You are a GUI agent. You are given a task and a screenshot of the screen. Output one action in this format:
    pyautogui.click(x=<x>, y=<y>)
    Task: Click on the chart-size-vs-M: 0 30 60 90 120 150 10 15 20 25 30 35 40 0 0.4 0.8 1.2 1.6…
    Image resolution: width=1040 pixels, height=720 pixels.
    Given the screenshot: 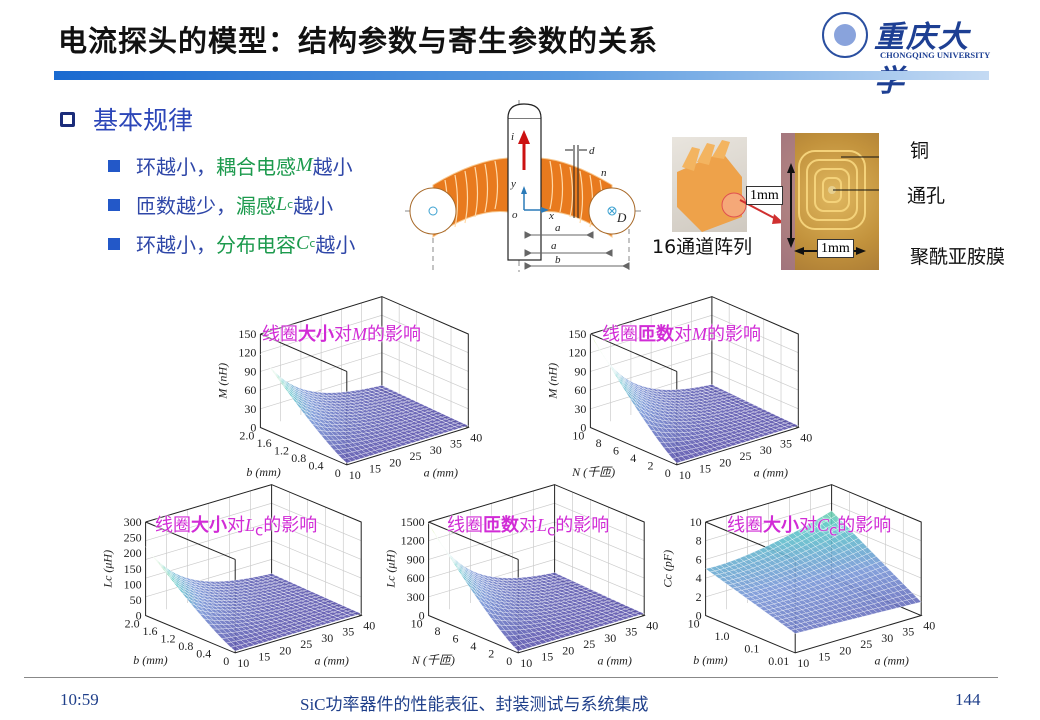 What is the action you would take?
    pyautogui.click(x=356, y=389)
    